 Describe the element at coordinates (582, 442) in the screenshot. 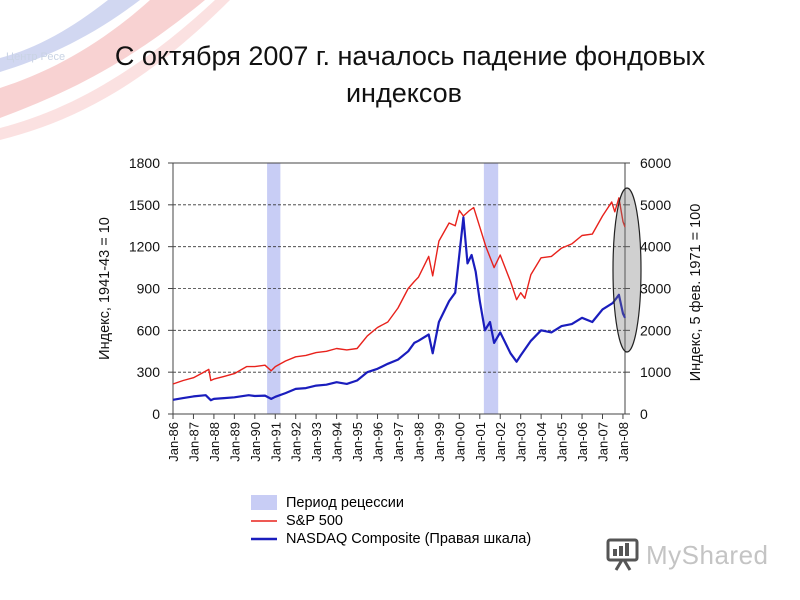

I see `x-tick-label: Jan-06` at that location.